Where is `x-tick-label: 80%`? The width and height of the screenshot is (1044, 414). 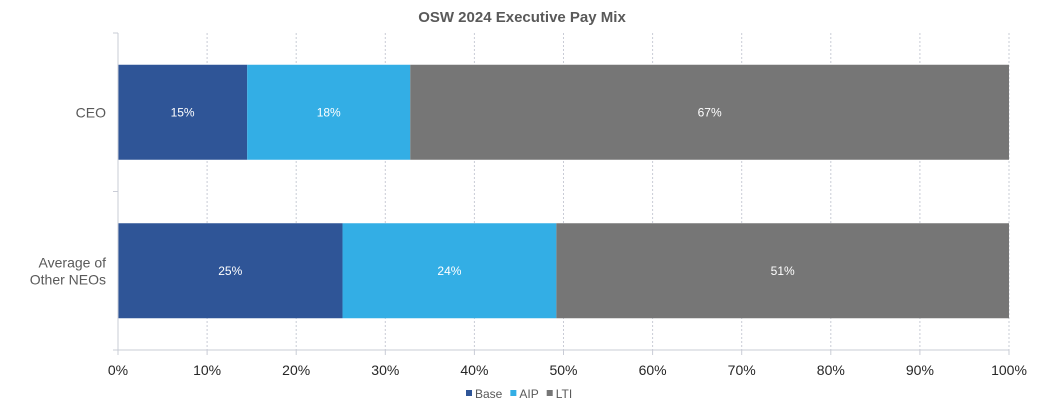 x-tick-label: 80% is located at coordinates (831, 370).